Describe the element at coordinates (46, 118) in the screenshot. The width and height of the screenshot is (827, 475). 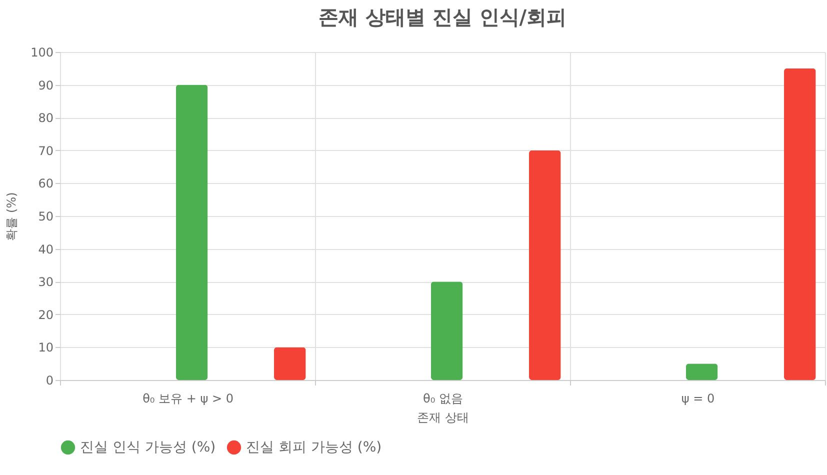
I see `y-tick-label: 80` at that location.